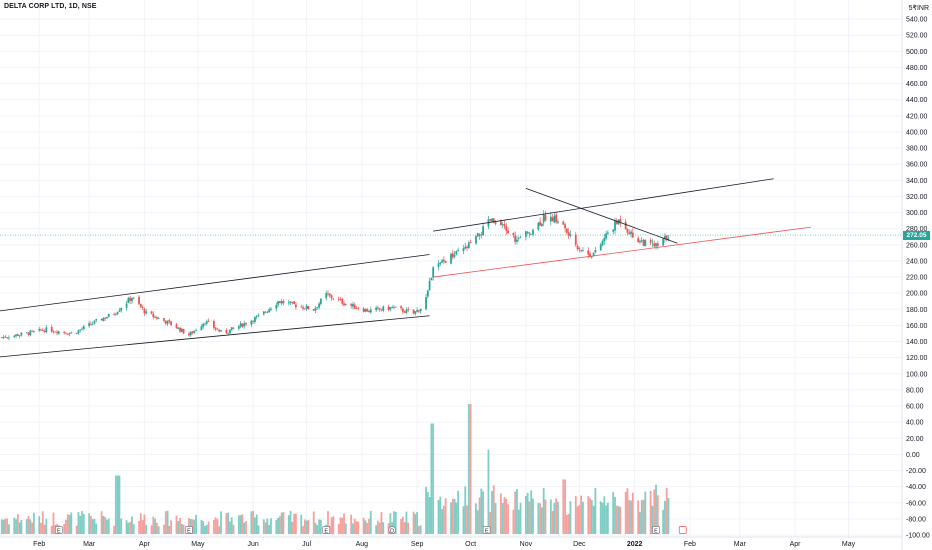 This screenshot has height=550, width=932. Describe the element at coordinates (917, 165) in the screenshot. I see `price-tick-label: 360.00` at that location.